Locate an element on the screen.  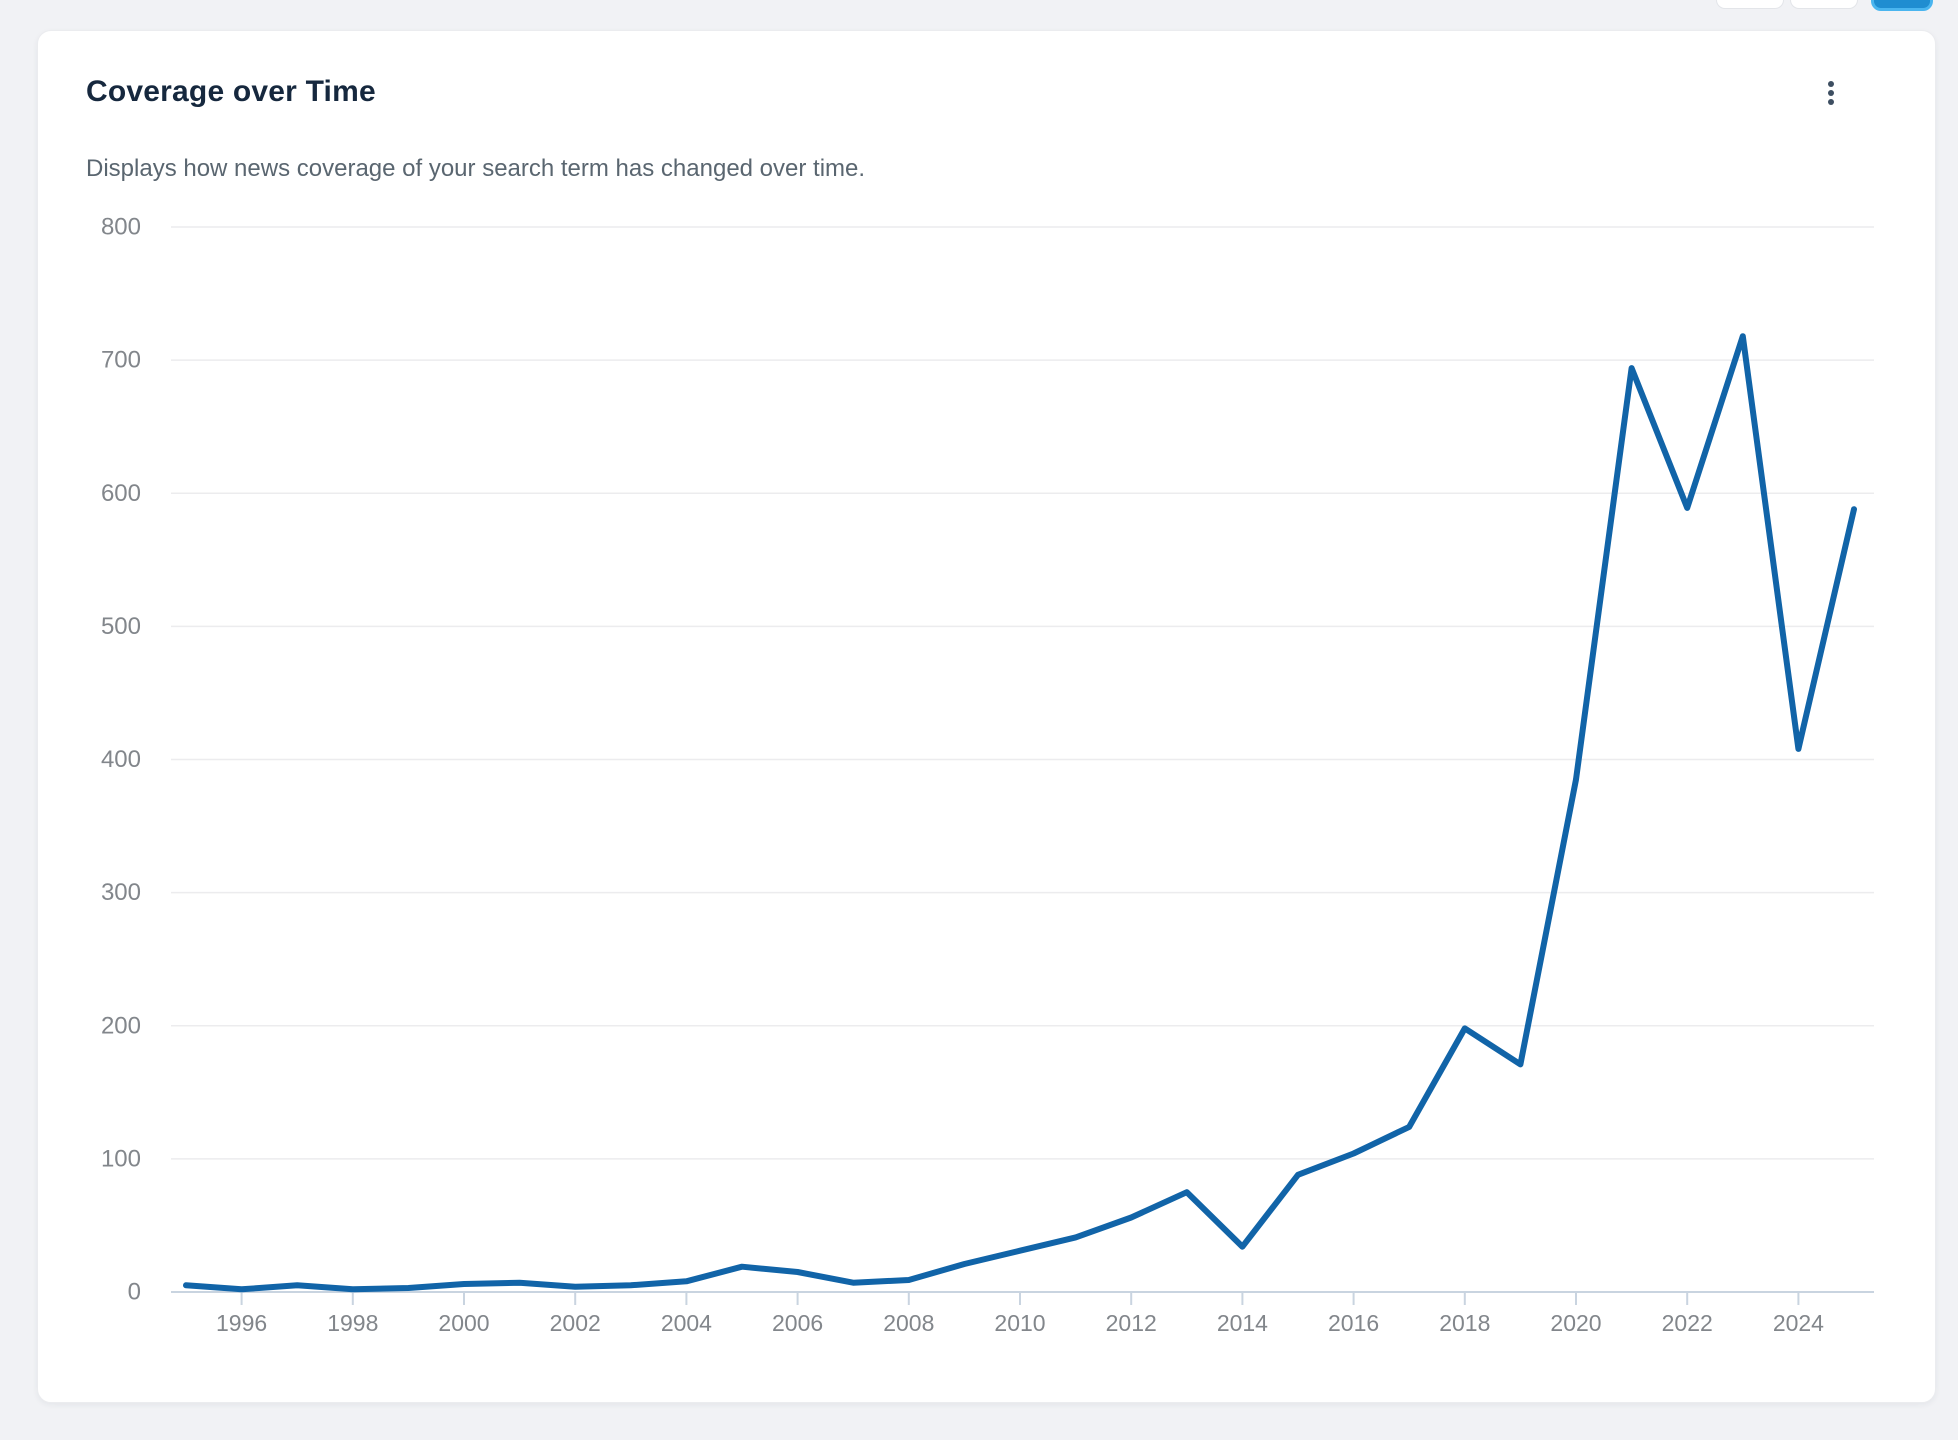
y-tick-label-300: 300 is located at coordinates (121, 892).